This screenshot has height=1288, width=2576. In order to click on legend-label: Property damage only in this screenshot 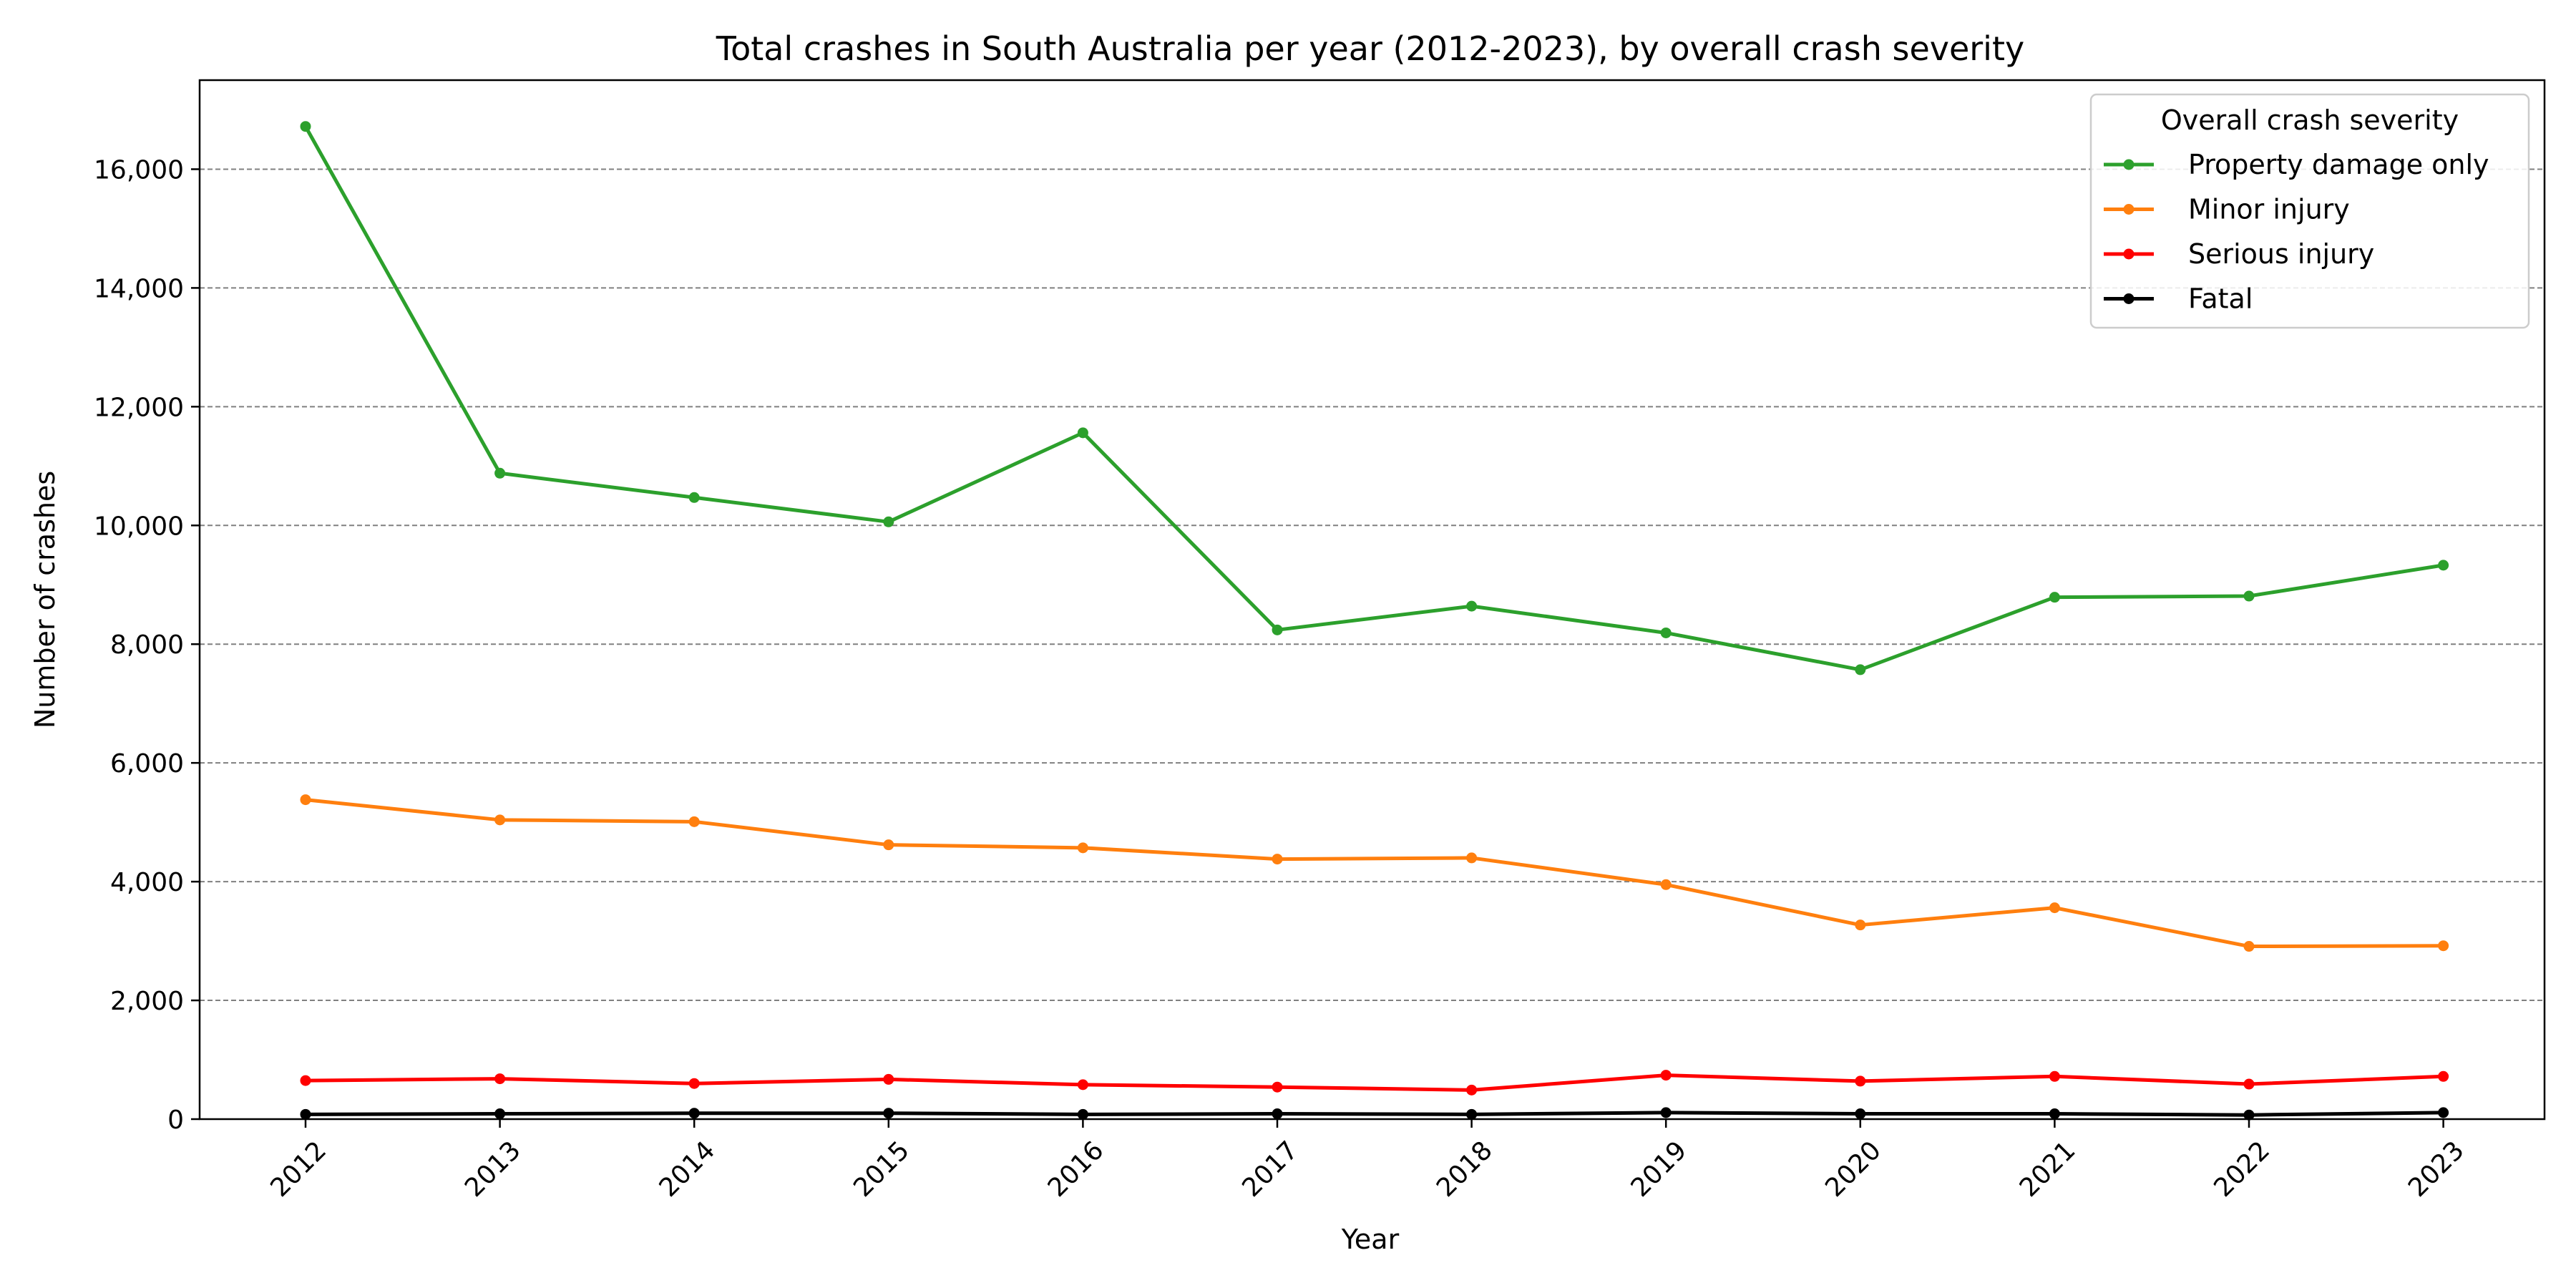, I will do `click(2338, 164)`.